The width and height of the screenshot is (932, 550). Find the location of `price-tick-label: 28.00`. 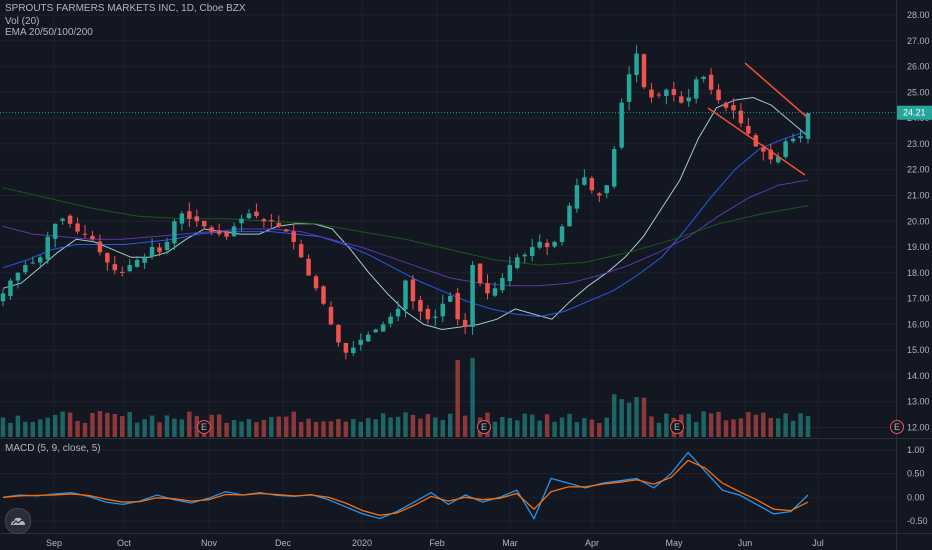

price-tick-label: 28.00 is located at coordinates (918, 15).